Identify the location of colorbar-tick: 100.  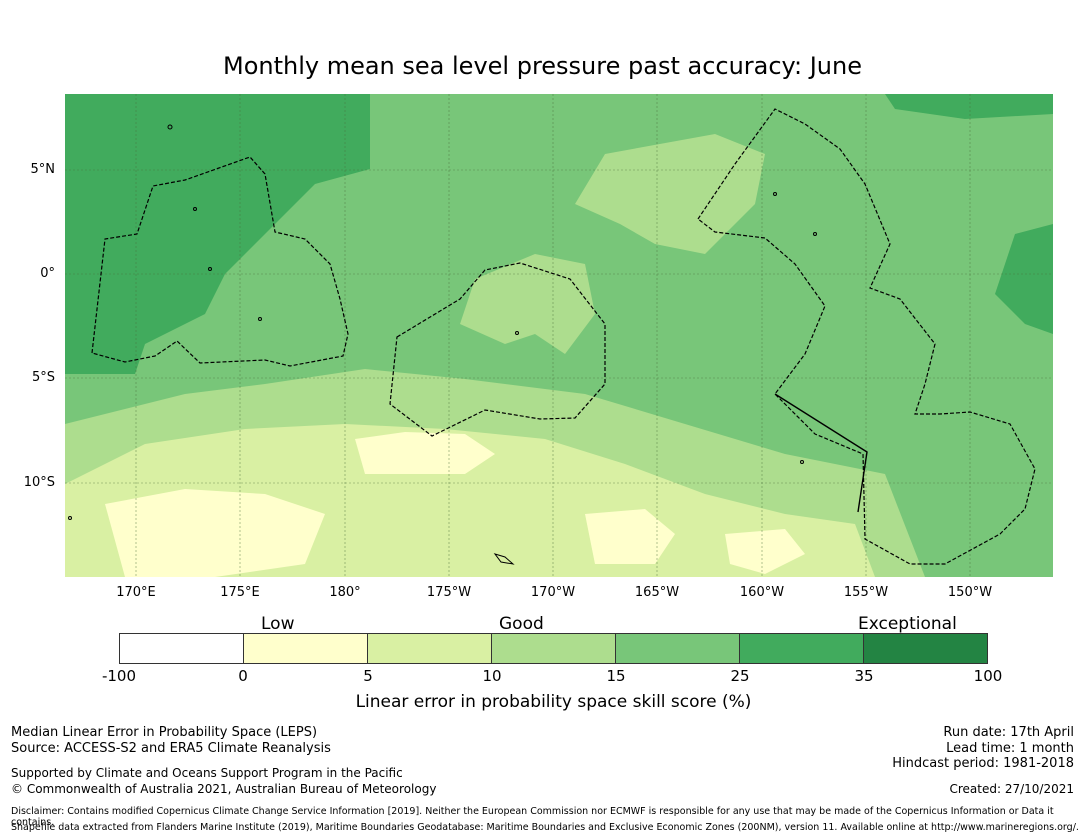
(988, 676).